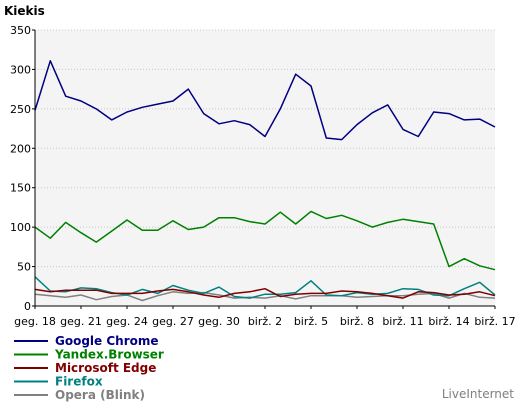 Image resolution: width=520 pixels, height=405 pixels. Describe the element at coordinates (311, 321) in the screenshot. I see `x-tick-label: birž. 5` at that location.